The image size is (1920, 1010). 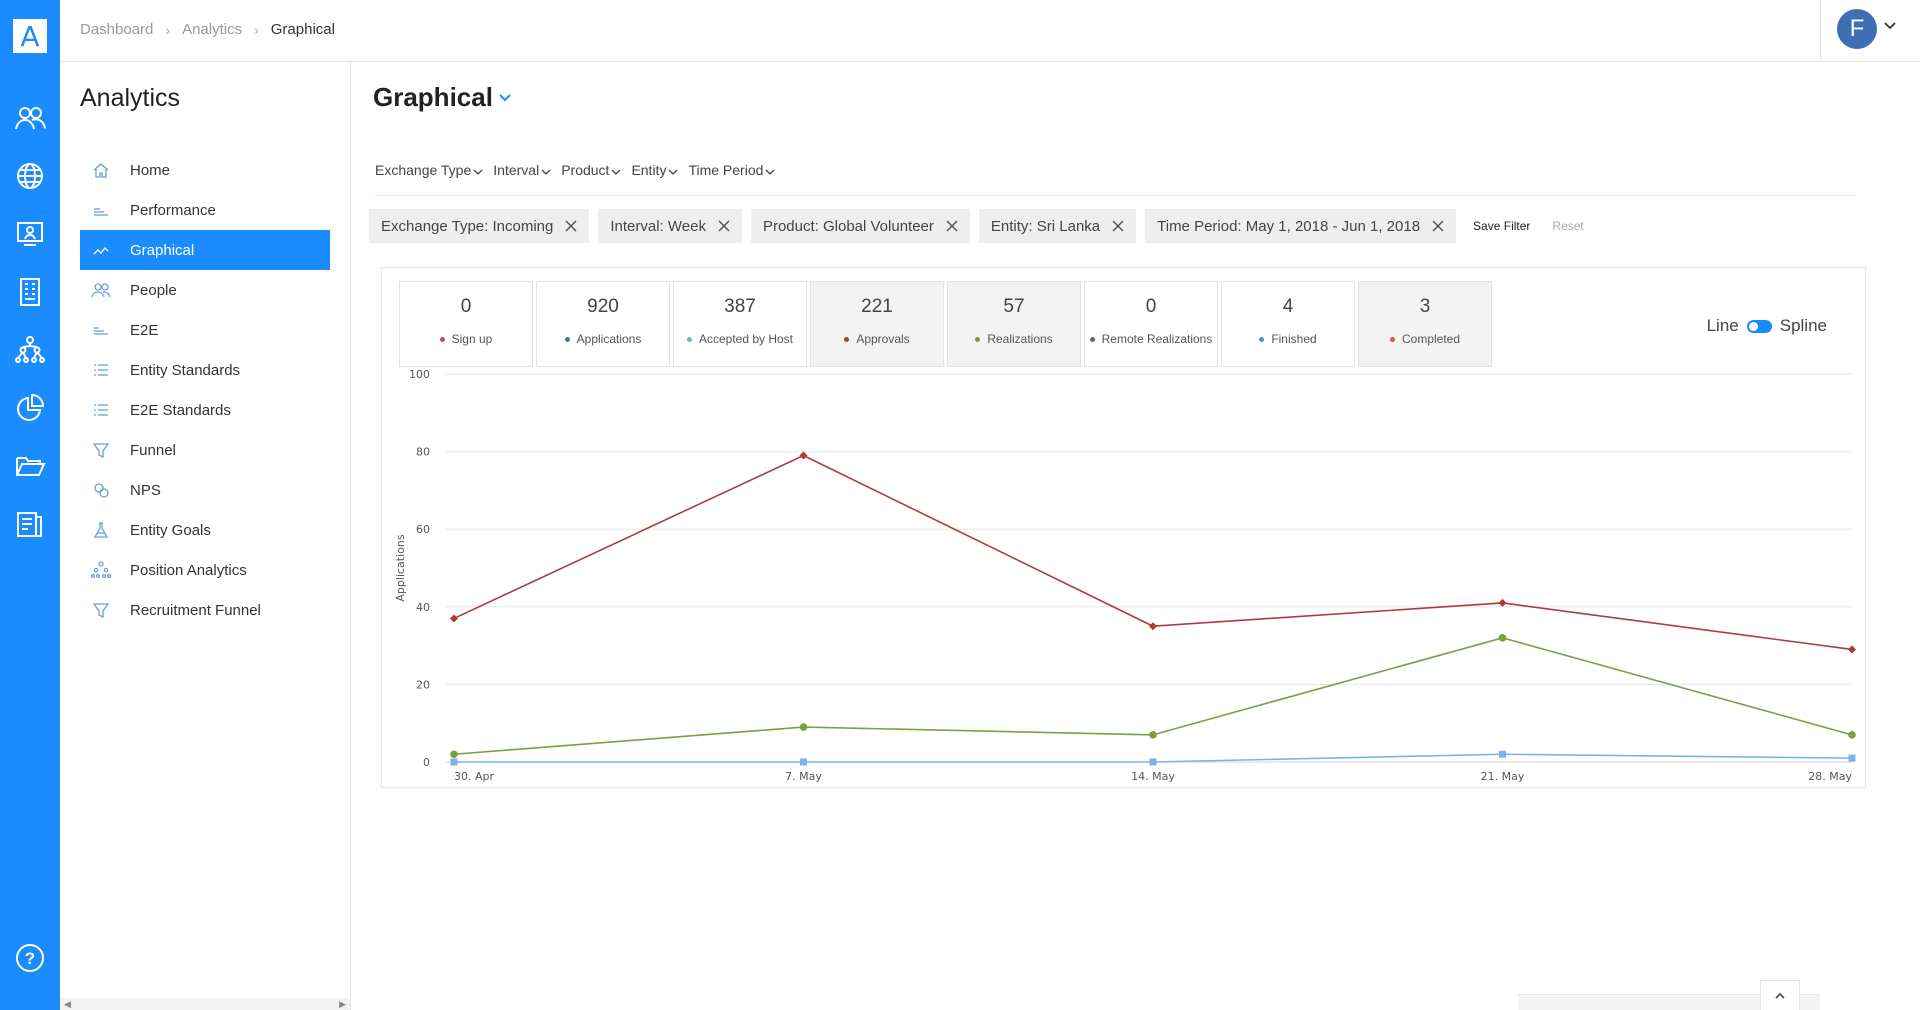 I want to click on sidebar-item-funnel: Funnel, so click(x=205, y=450).